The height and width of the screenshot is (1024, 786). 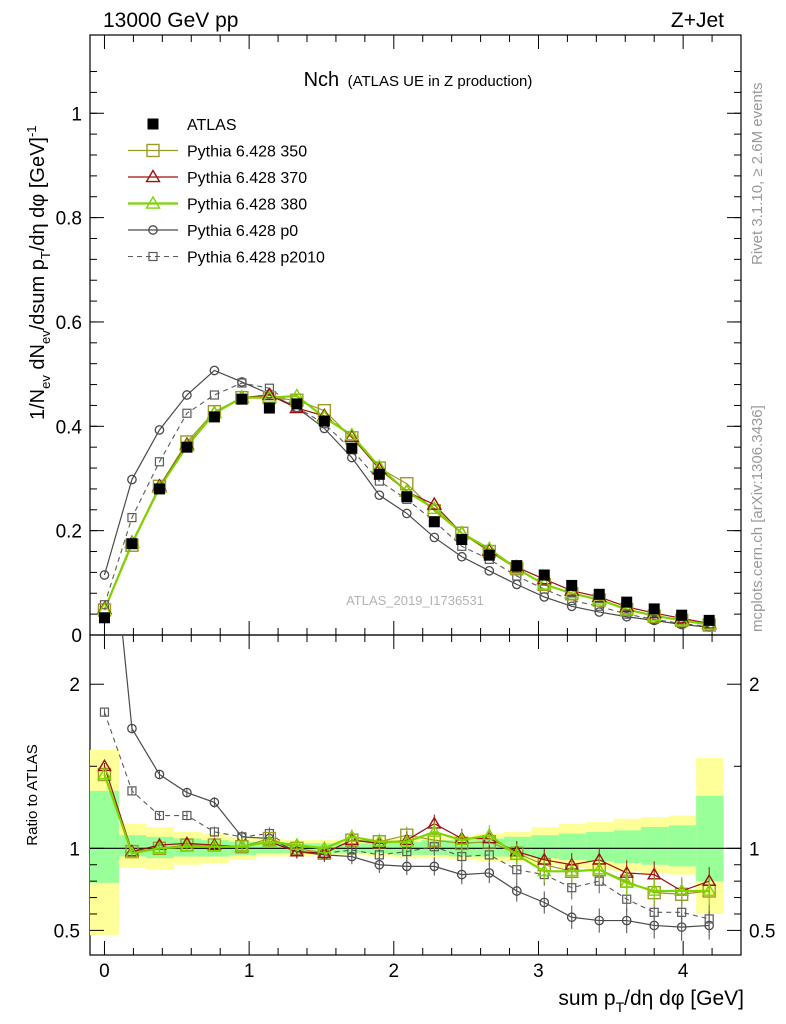 What do you see at coordinates (757, 518) in the screenshot?
I see `side-label-source: mcplots.cern.ch [arXiv:1306.3436]` at bounding box center [757, 518].